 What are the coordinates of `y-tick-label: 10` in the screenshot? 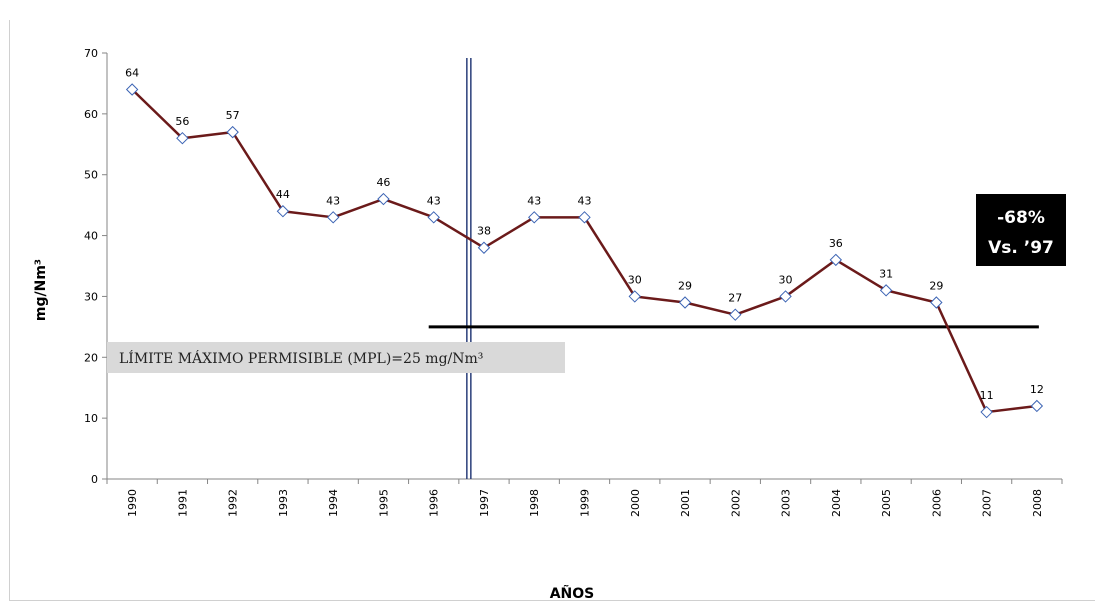 It's located at (91, 418).